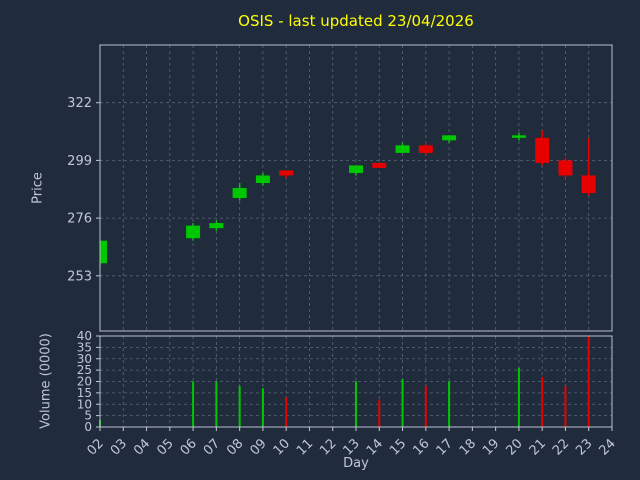 This screenshot has width=640, height=480. I want to click on day-tick-label: 09, so click(258, 447).